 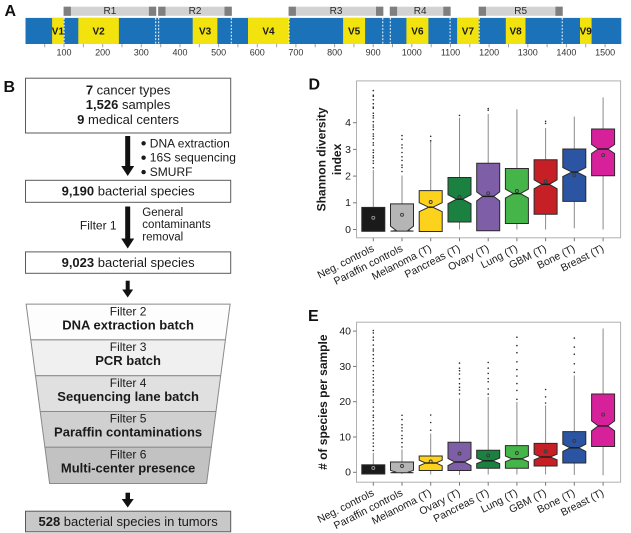 I want to click on svg-text: SMURF, so click(x=171, y=172).